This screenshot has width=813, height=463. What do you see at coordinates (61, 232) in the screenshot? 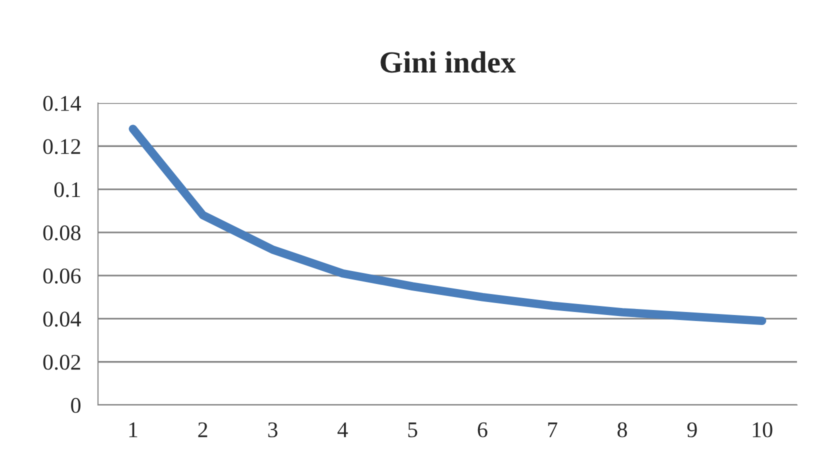
I see `y-tick-label: 0.08` at bounding box center [61, 232].